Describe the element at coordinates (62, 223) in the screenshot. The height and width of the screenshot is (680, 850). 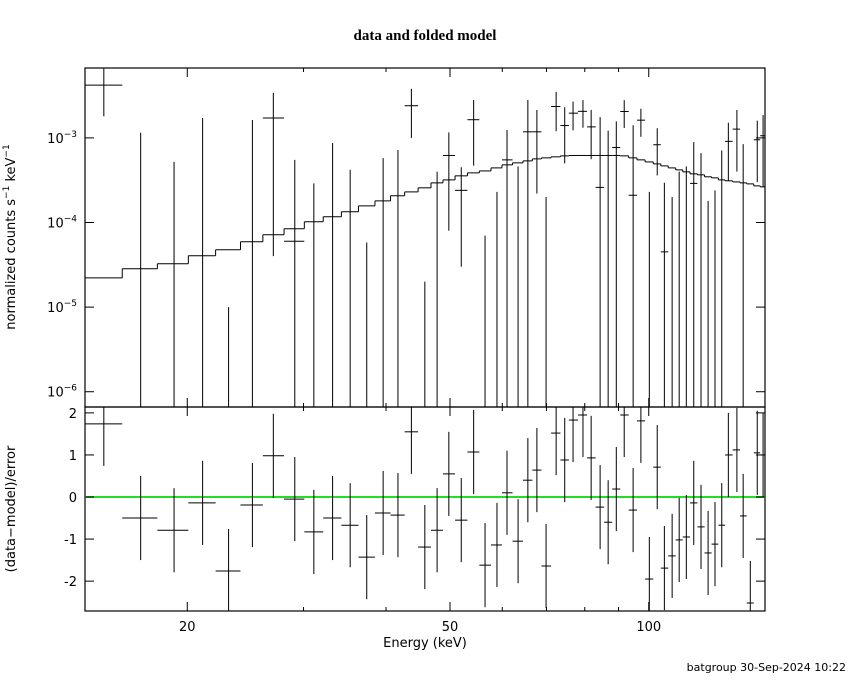
I see `y-tick-label: 10⁻⁴` at that location.